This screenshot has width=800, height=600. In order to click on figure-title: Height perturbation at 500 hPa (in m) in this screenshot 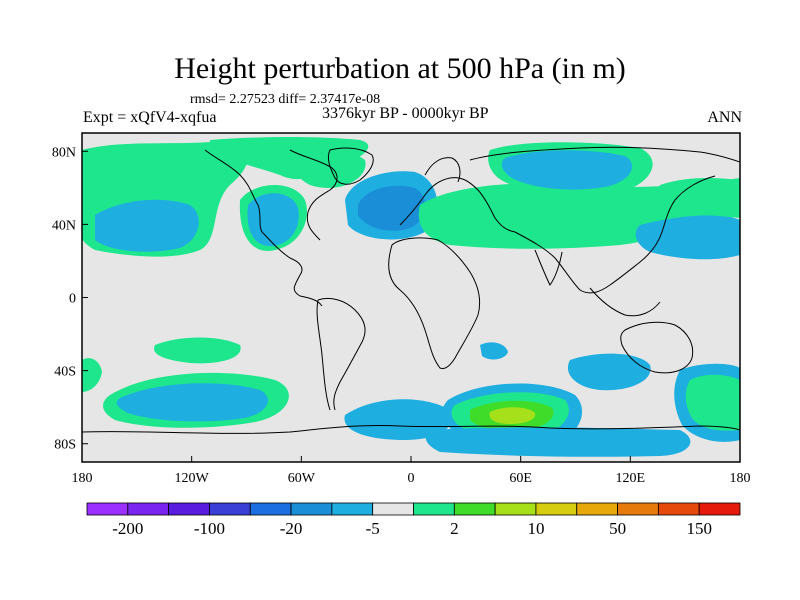, I will do `click(400, 68)`.